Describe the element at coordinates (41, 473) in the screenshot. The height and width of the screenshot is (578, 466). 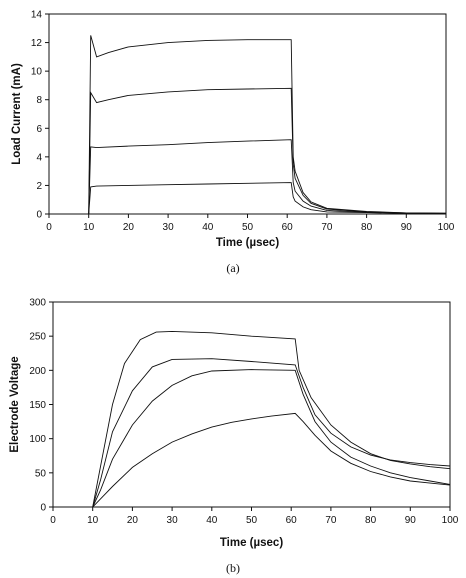
I see `chart-b-y-tick-label: 50` at that location.